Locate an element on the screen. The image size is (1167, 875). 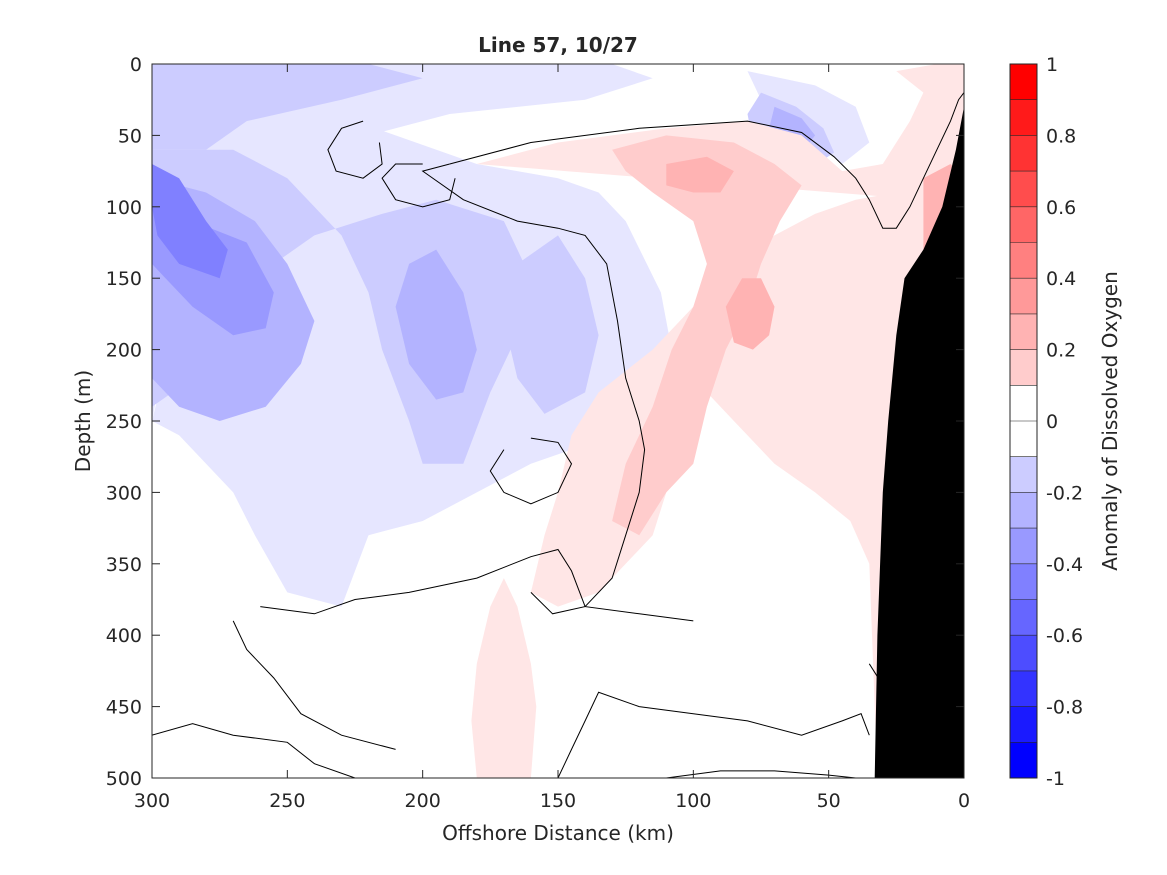
y-tick-label: 0 is located at coordinates (136, 65).